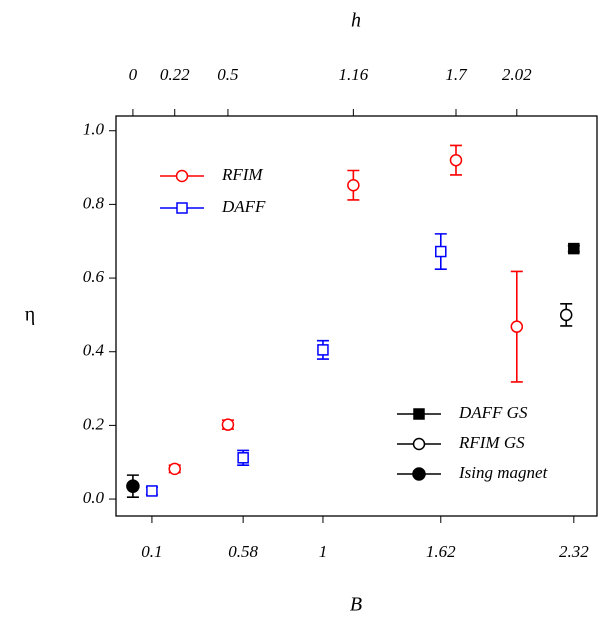  Describe the element at coordinates (94, 202) in the screenshot. I see `y-tick-label: 0.8` at that location.